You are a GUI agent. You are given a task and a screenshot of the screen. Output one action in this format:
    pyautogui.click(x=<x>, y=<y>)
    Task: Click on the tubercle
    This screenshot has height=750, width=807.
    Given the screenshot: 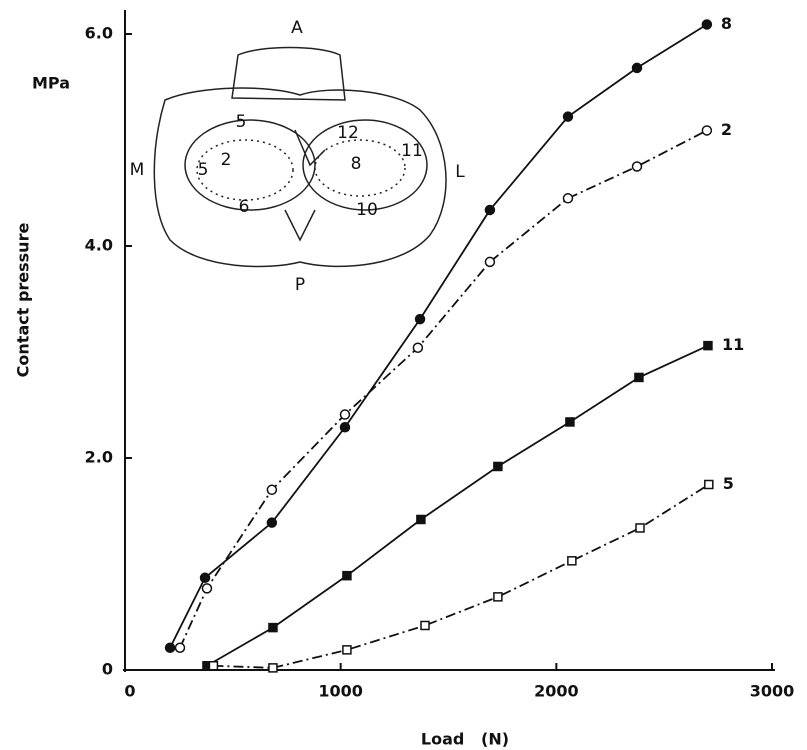 What is the action you would take?
    pyautogui.click(x=288, y=73)
    